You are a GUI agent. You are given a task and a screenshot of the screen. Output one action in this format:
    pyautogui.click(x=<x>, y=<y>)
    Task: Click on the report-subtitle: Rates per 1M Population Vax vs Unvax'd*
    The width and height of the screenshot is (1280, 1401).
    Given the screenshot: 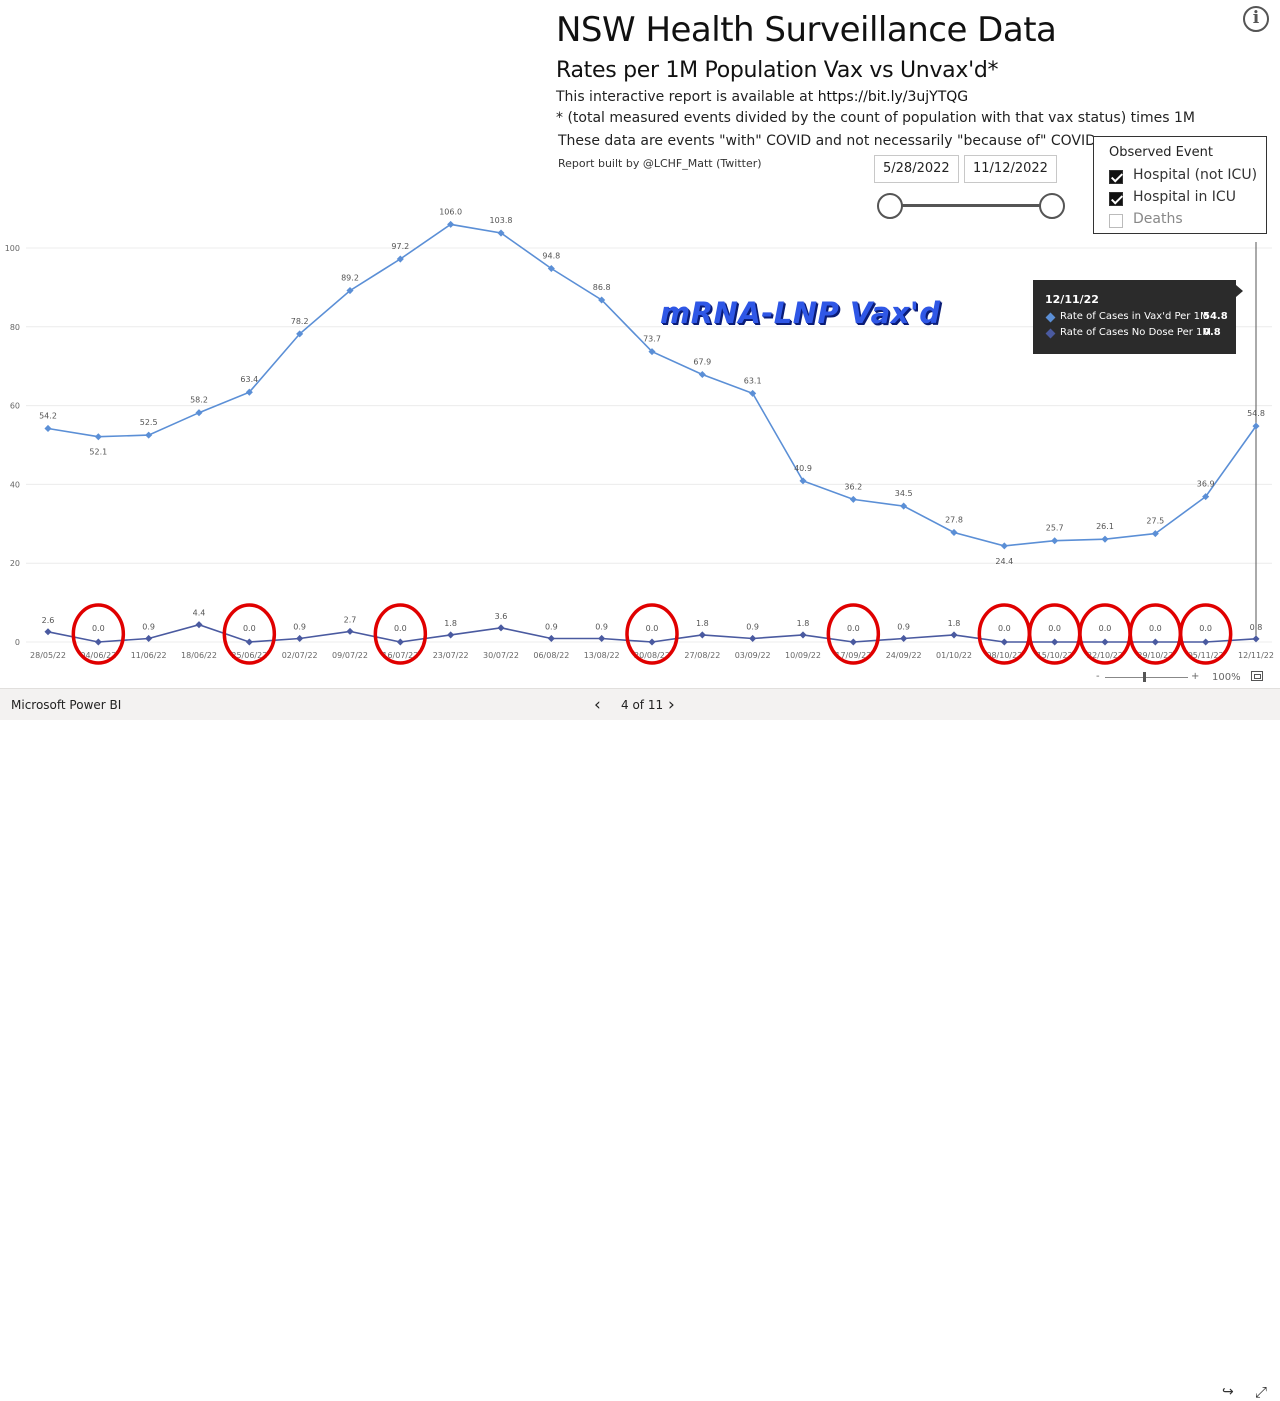 What is the action you would take?
    pyautogui.click(x=777, y=70)
    